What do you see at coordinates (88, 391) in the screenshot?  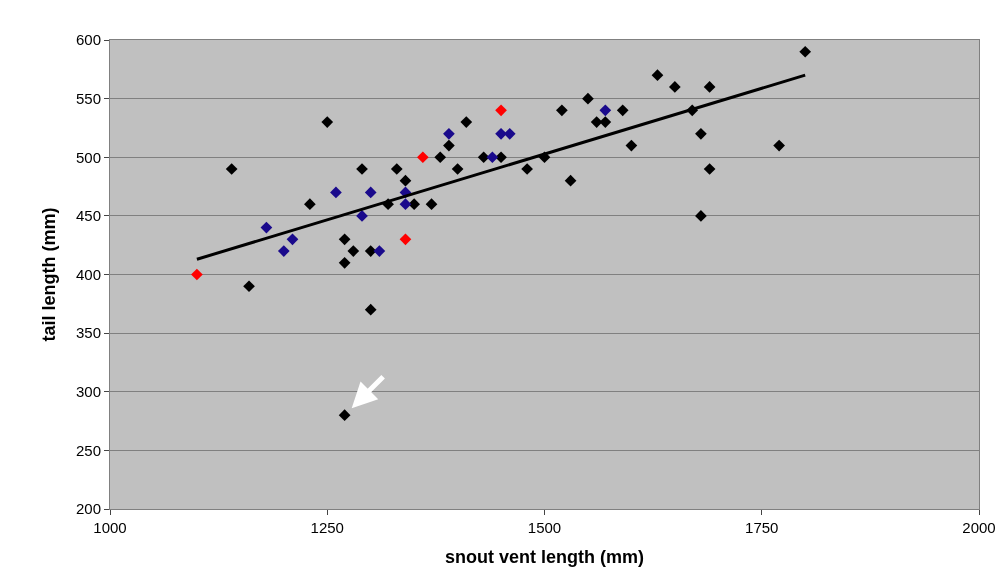 I see `y-tick-label: 300` at bounding box center [88, 391].